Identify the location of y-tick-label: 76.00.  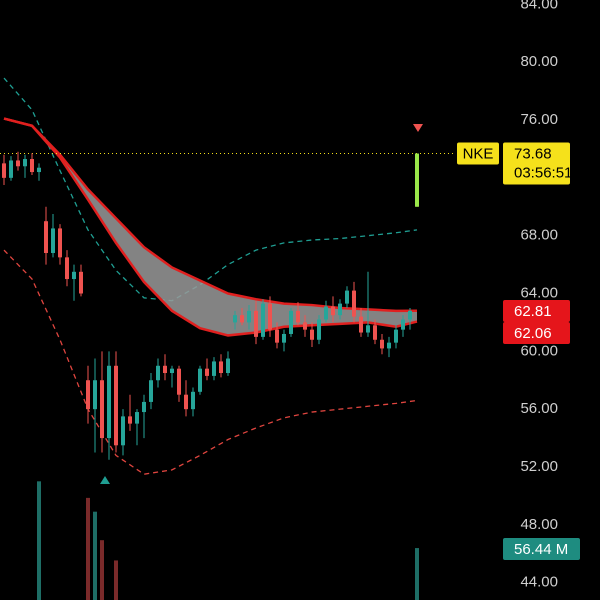
(539, 119).